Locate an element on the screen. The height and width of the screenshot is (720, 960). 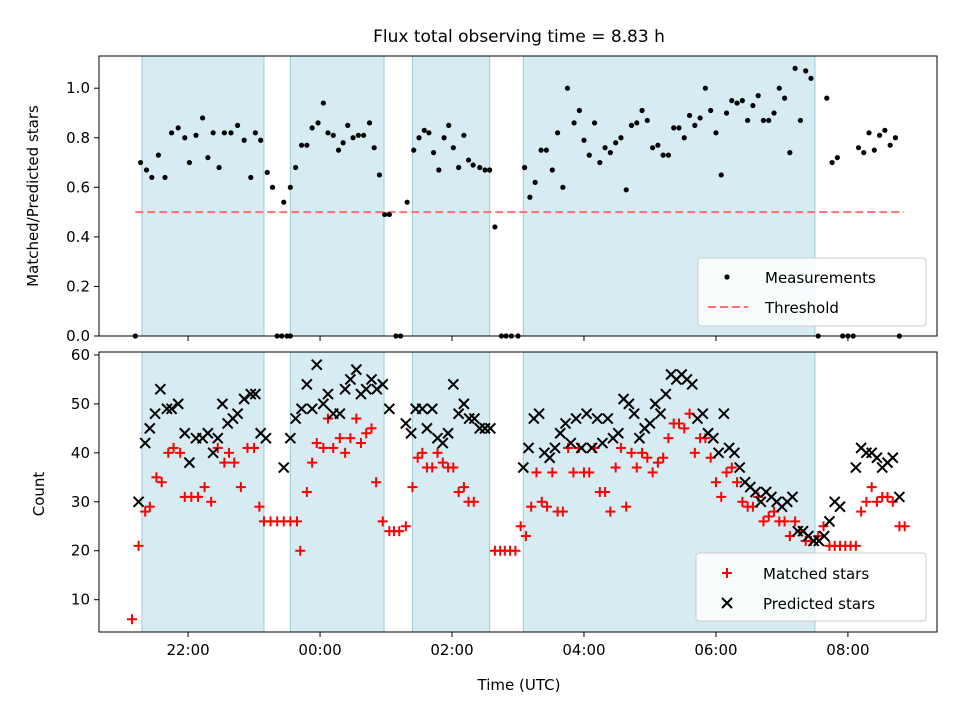
y-tick-label: 10 is located at coordinates (80, 600).